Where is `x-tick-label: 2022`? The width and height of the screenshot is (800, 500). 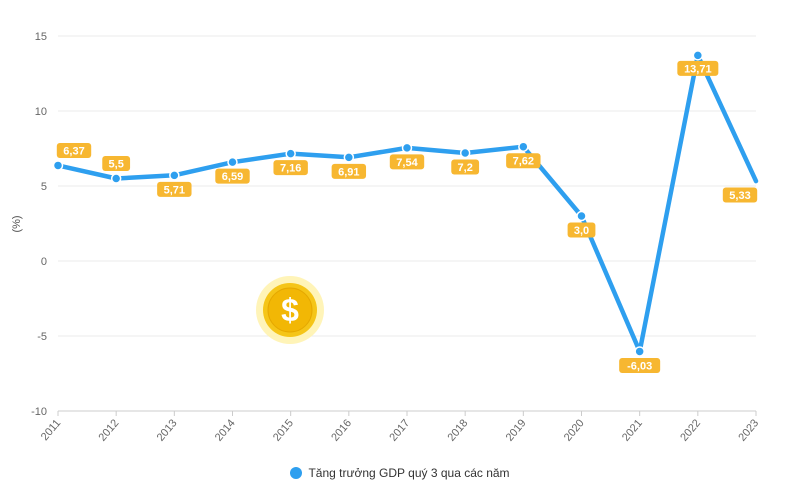 x-tick-label: 2022 is located at coordinates (690, 430).